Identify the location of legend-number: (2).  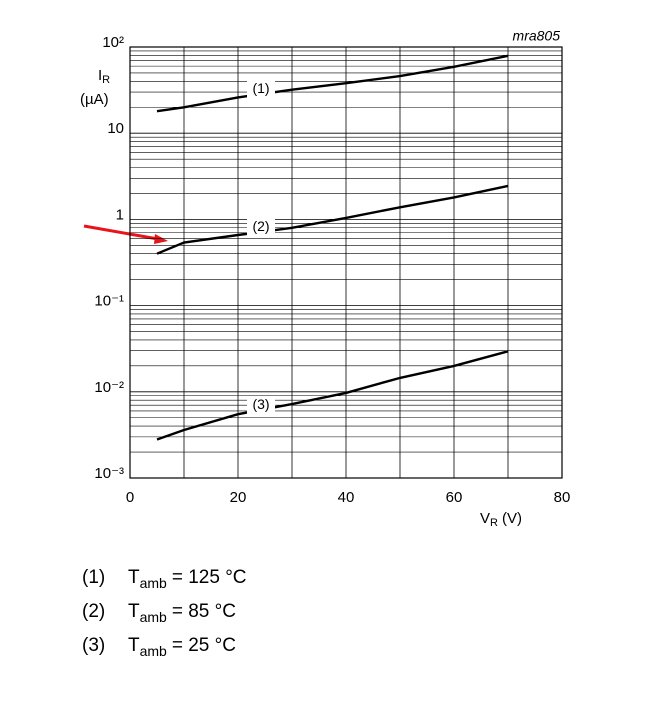
(93, 611).